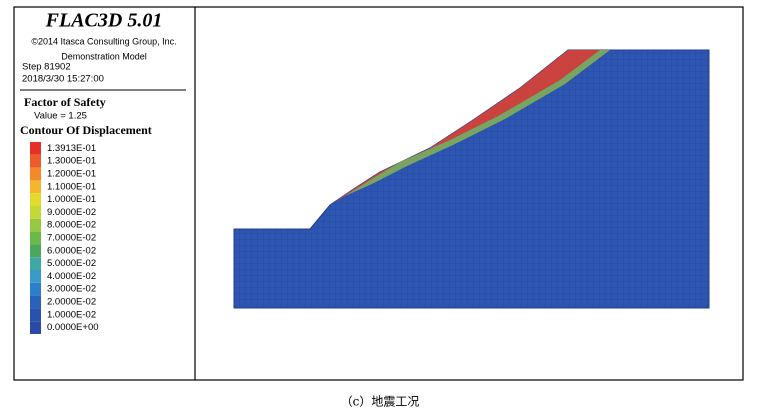 The image size is (759, 416). I want to click on legend-label: 1.3913E-01, so click(71, 148).